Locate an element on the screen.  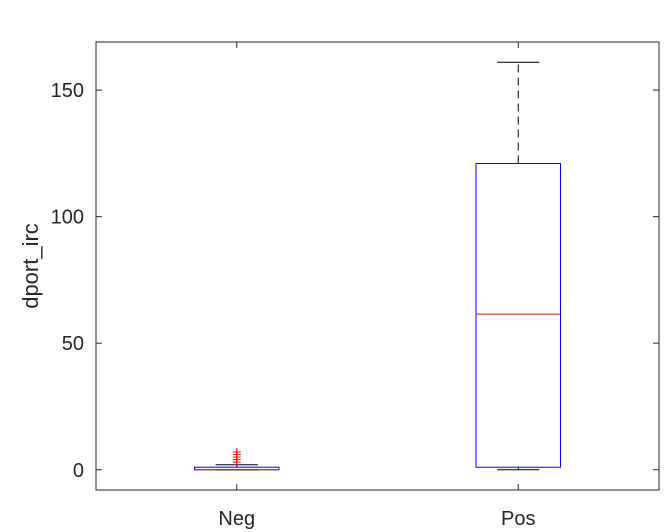
x-tick-label: Pos is located at coordinates (518, 519).